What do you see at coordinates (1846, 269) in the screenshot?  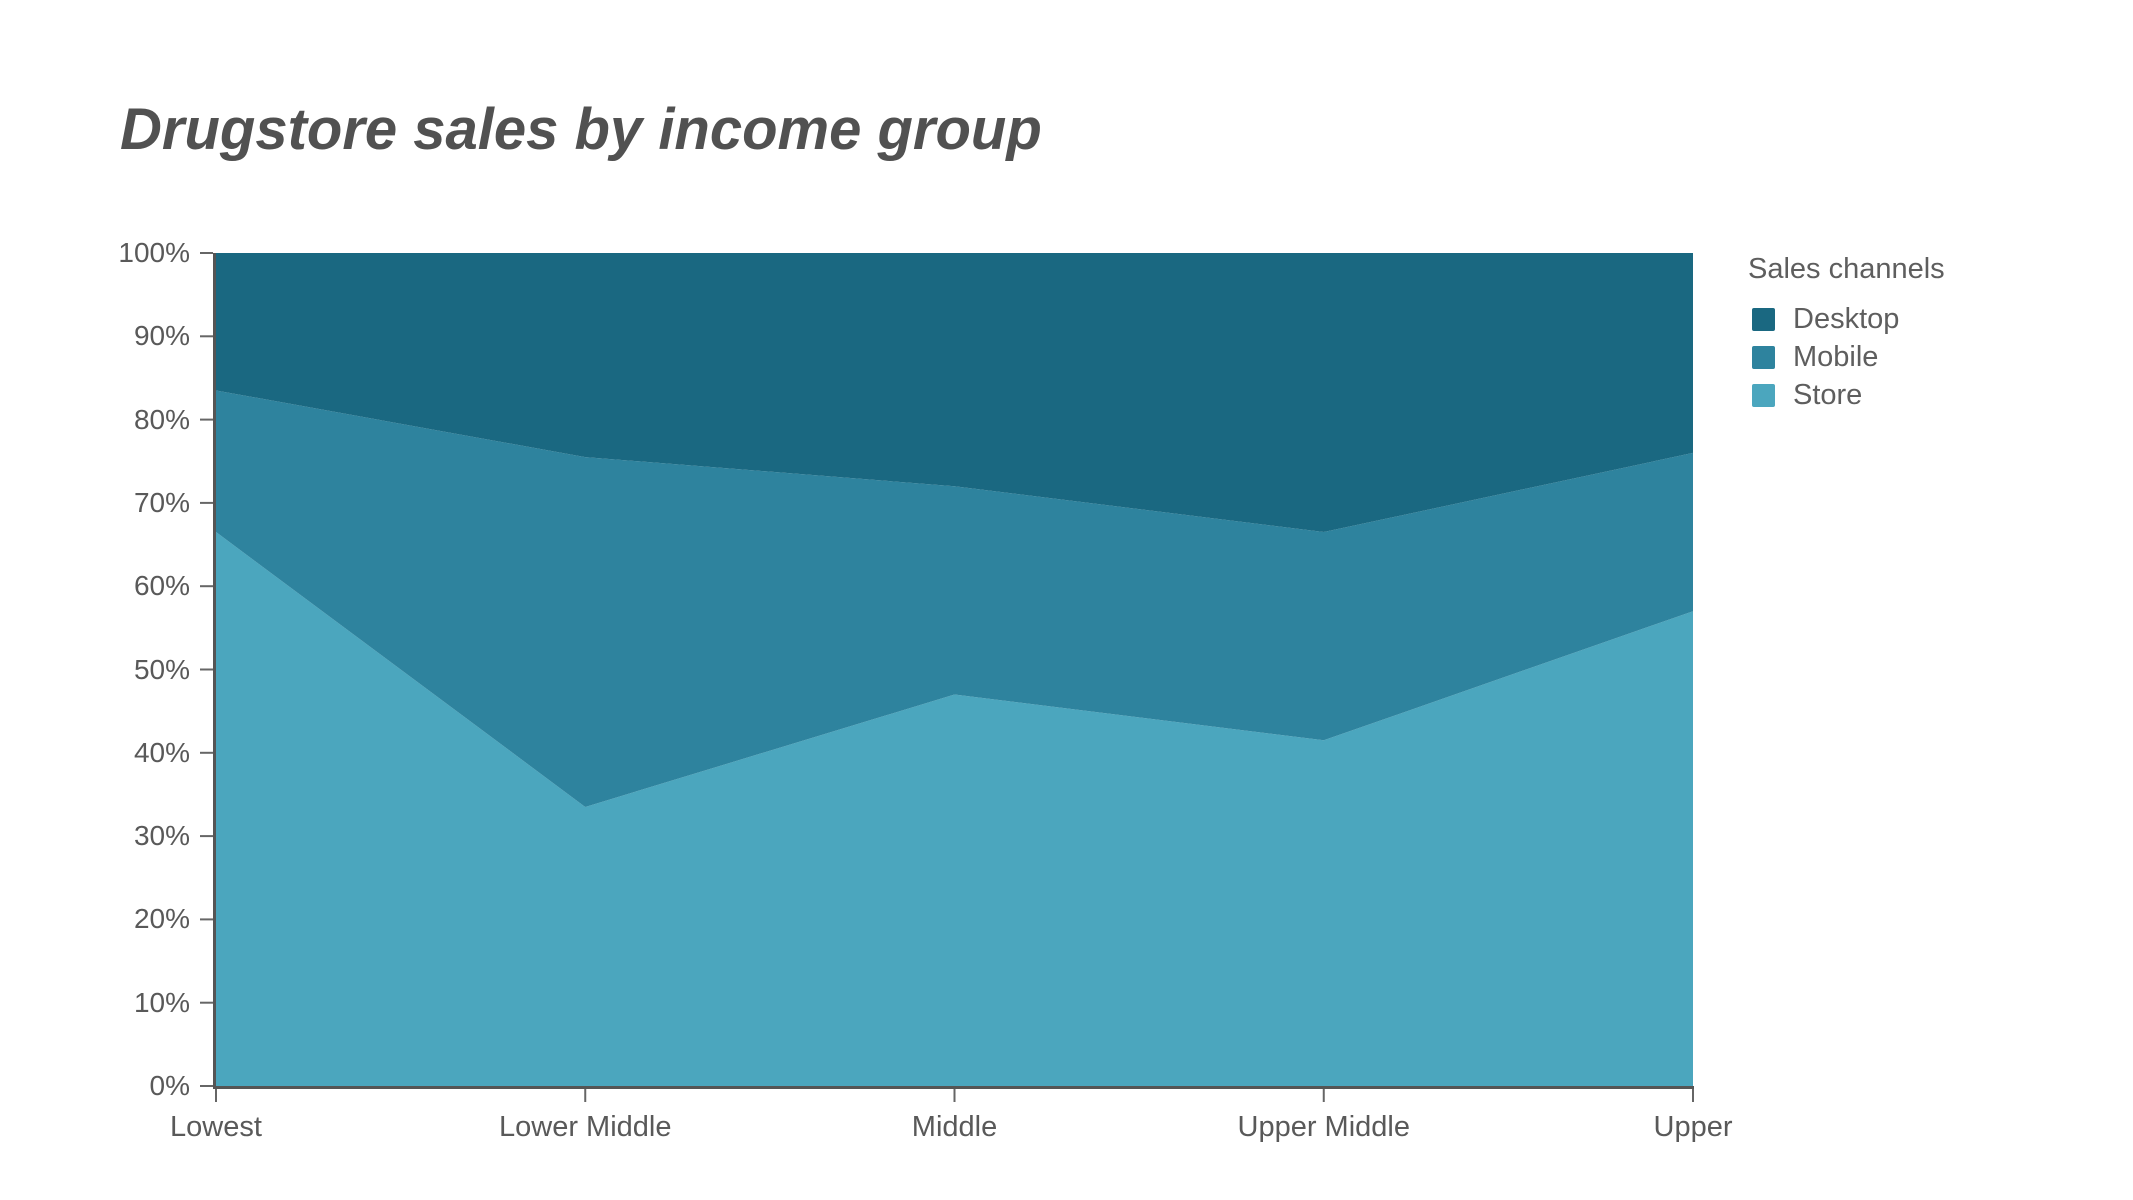 I see `legend-title: Sales channels` at bounding box center [1846, 269].